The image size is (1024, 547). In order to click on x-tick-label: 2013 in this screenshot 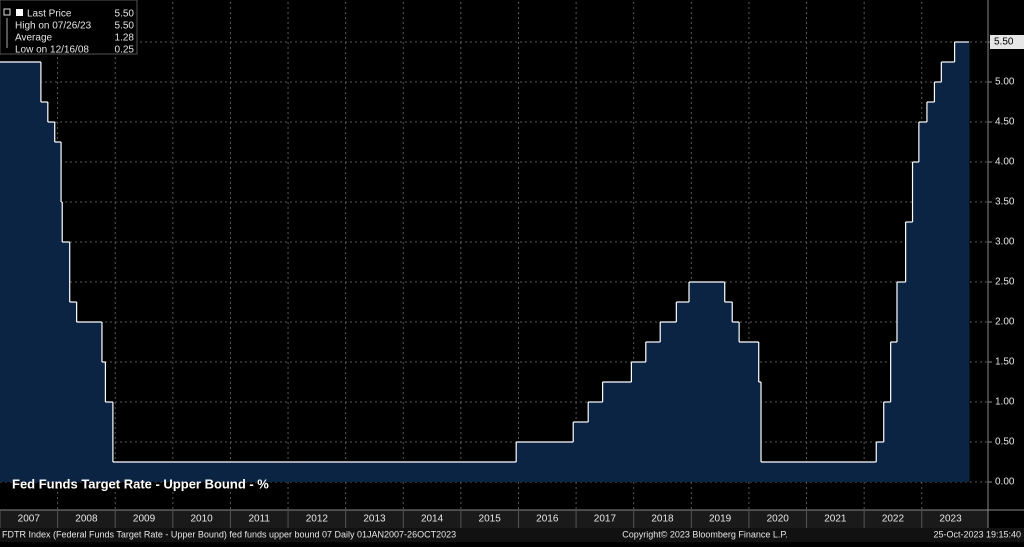, I will do `click(374, 519)`.